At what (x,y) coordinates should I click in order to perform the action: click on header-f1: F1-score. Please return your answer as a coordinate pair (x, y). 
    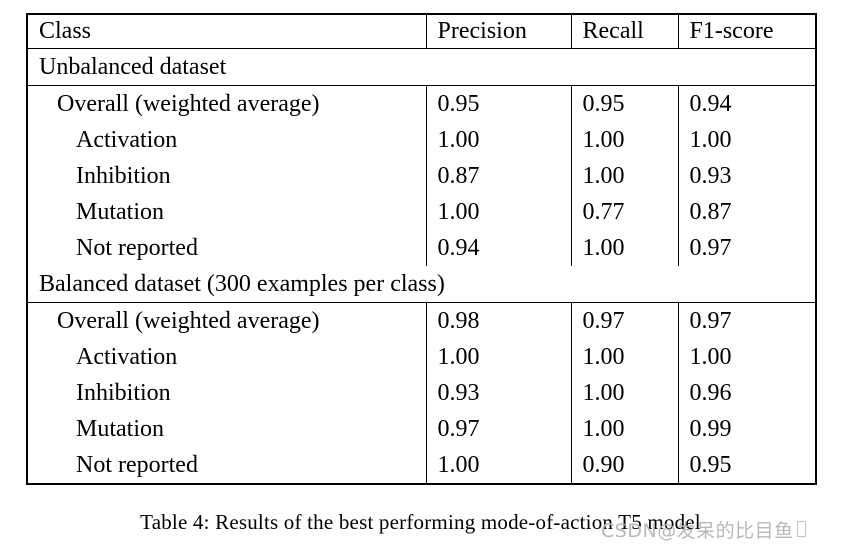
    Looking at the image, I should click on (747, 31).